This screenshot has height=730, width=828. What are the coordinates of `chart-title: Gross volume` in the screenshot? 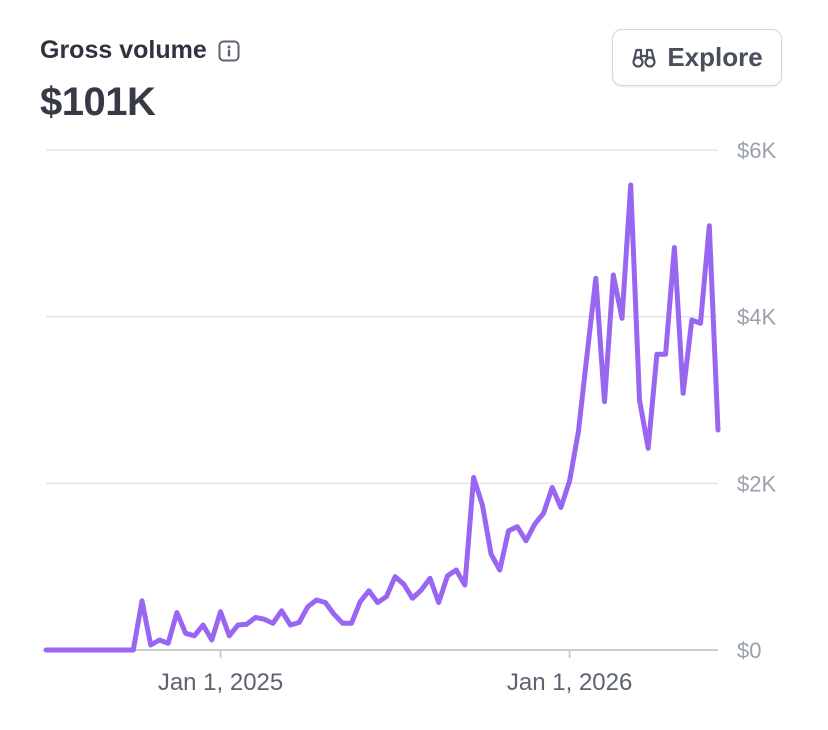 It's located at (140, 50).